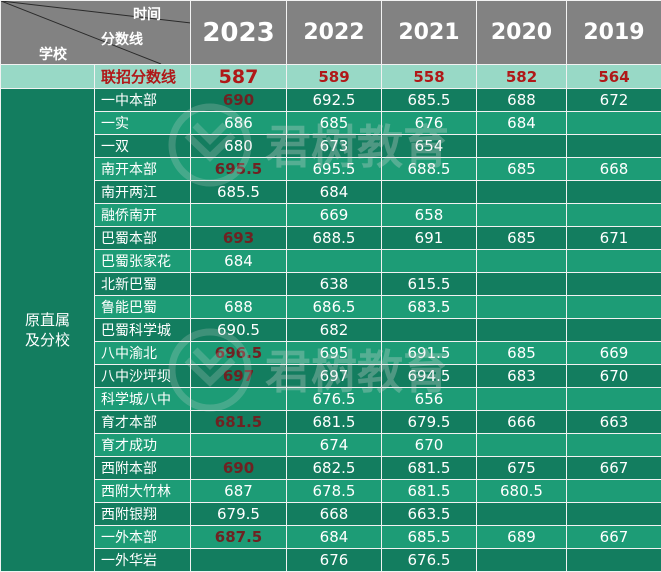 The width and height of the screenshot is (661, 572). I want to click on score-cell-2020: 689, so click(522, 537).